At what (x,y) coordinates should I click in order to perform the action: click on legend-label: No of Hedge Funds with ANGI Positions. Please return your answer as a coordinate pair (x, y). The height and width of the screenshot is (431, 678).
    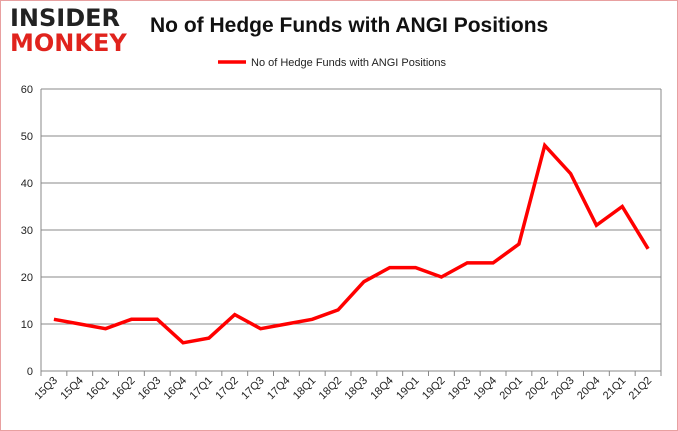
    Looking at the image, I should click on (349, 63).